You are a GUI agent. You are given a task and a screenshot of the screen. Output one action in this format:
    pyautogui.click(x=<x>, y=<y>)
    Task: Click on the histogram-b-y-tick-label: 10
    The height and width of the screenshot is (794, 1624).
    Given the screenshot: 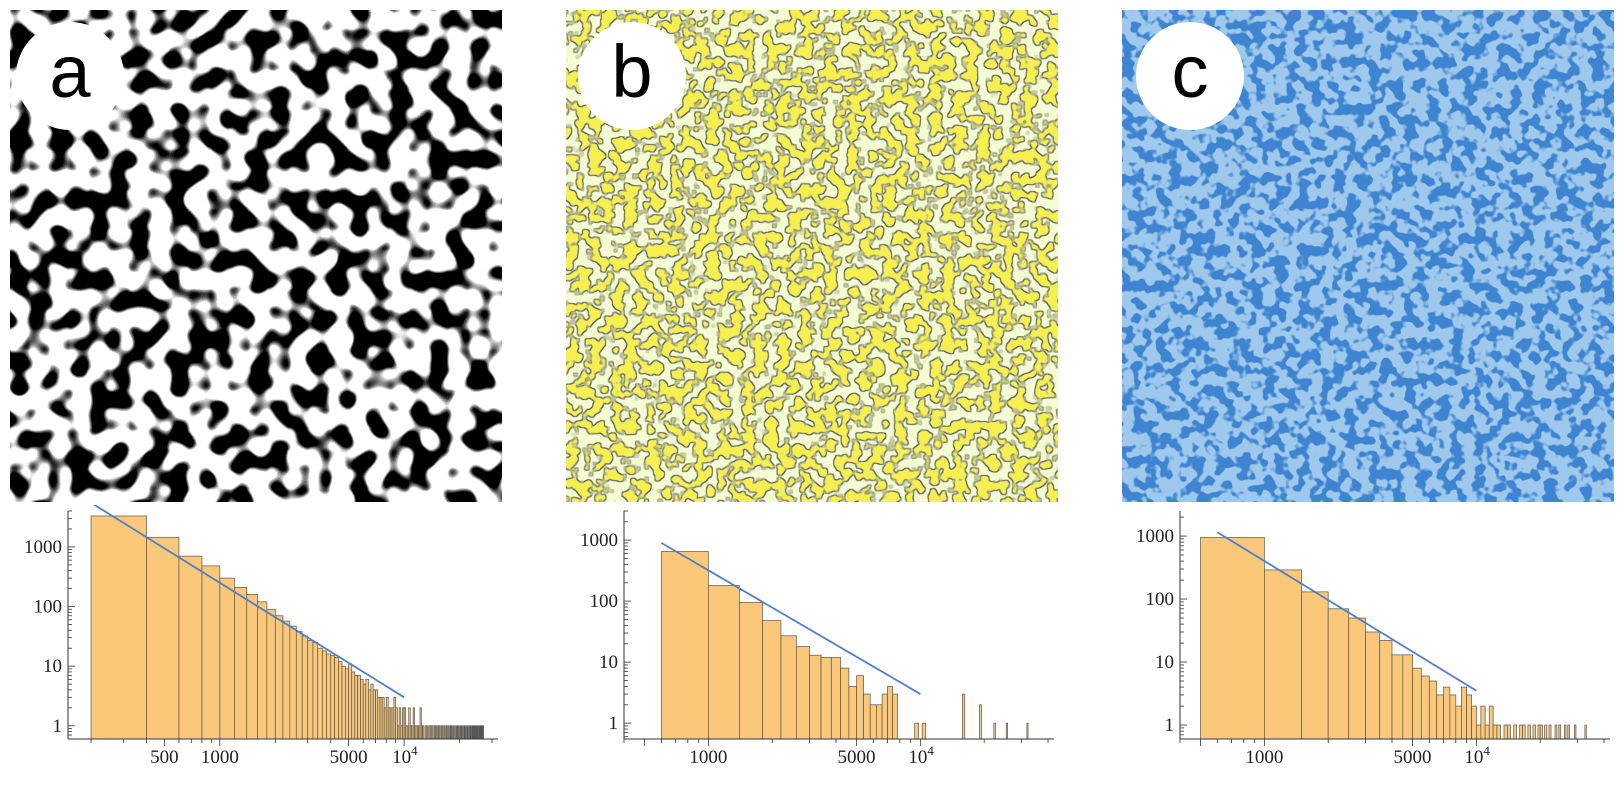 What is the action you would take?
    pyautogui.click(x=608, y=662)
    